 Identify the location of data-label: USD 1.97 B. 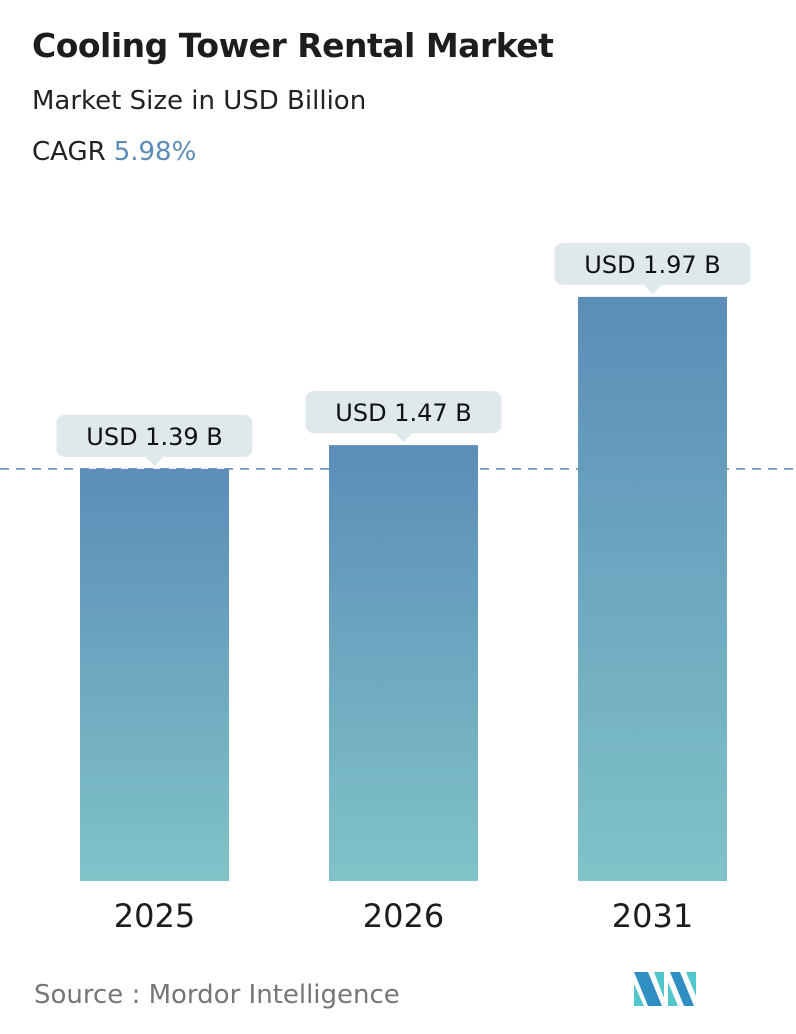
(652, 265).